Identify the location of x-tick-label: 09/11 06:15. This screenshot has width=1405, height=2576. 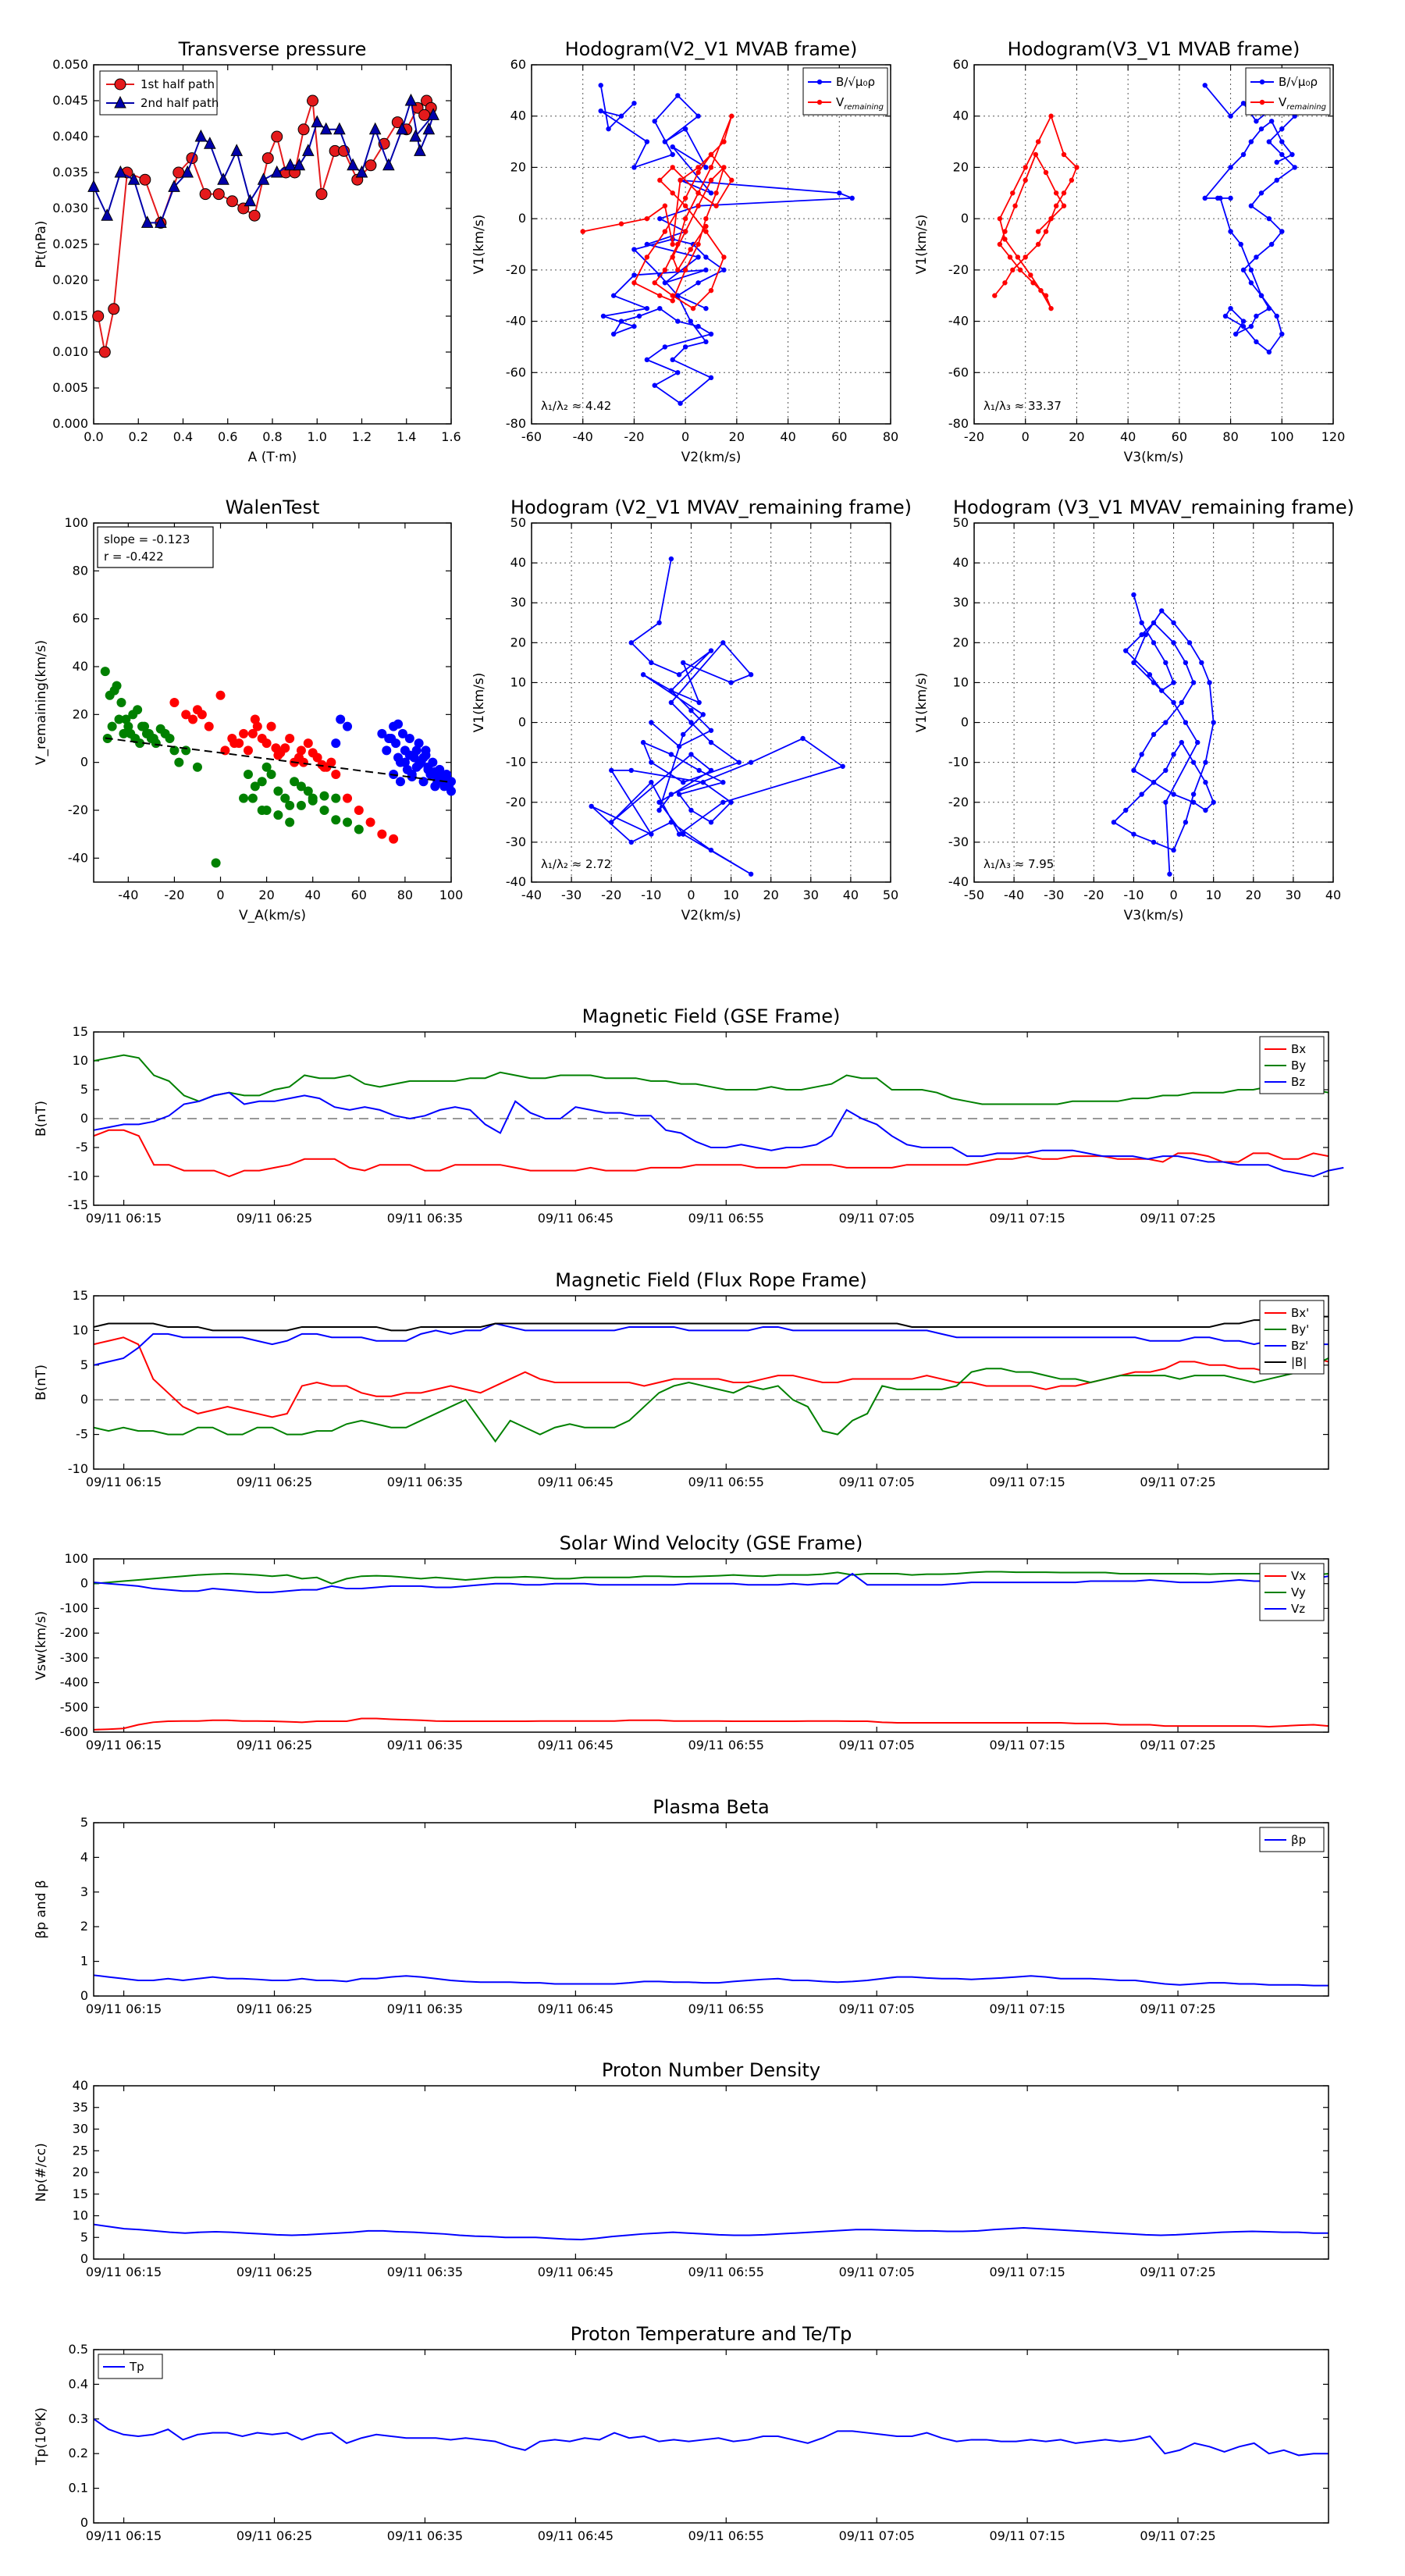
(124, 2272).